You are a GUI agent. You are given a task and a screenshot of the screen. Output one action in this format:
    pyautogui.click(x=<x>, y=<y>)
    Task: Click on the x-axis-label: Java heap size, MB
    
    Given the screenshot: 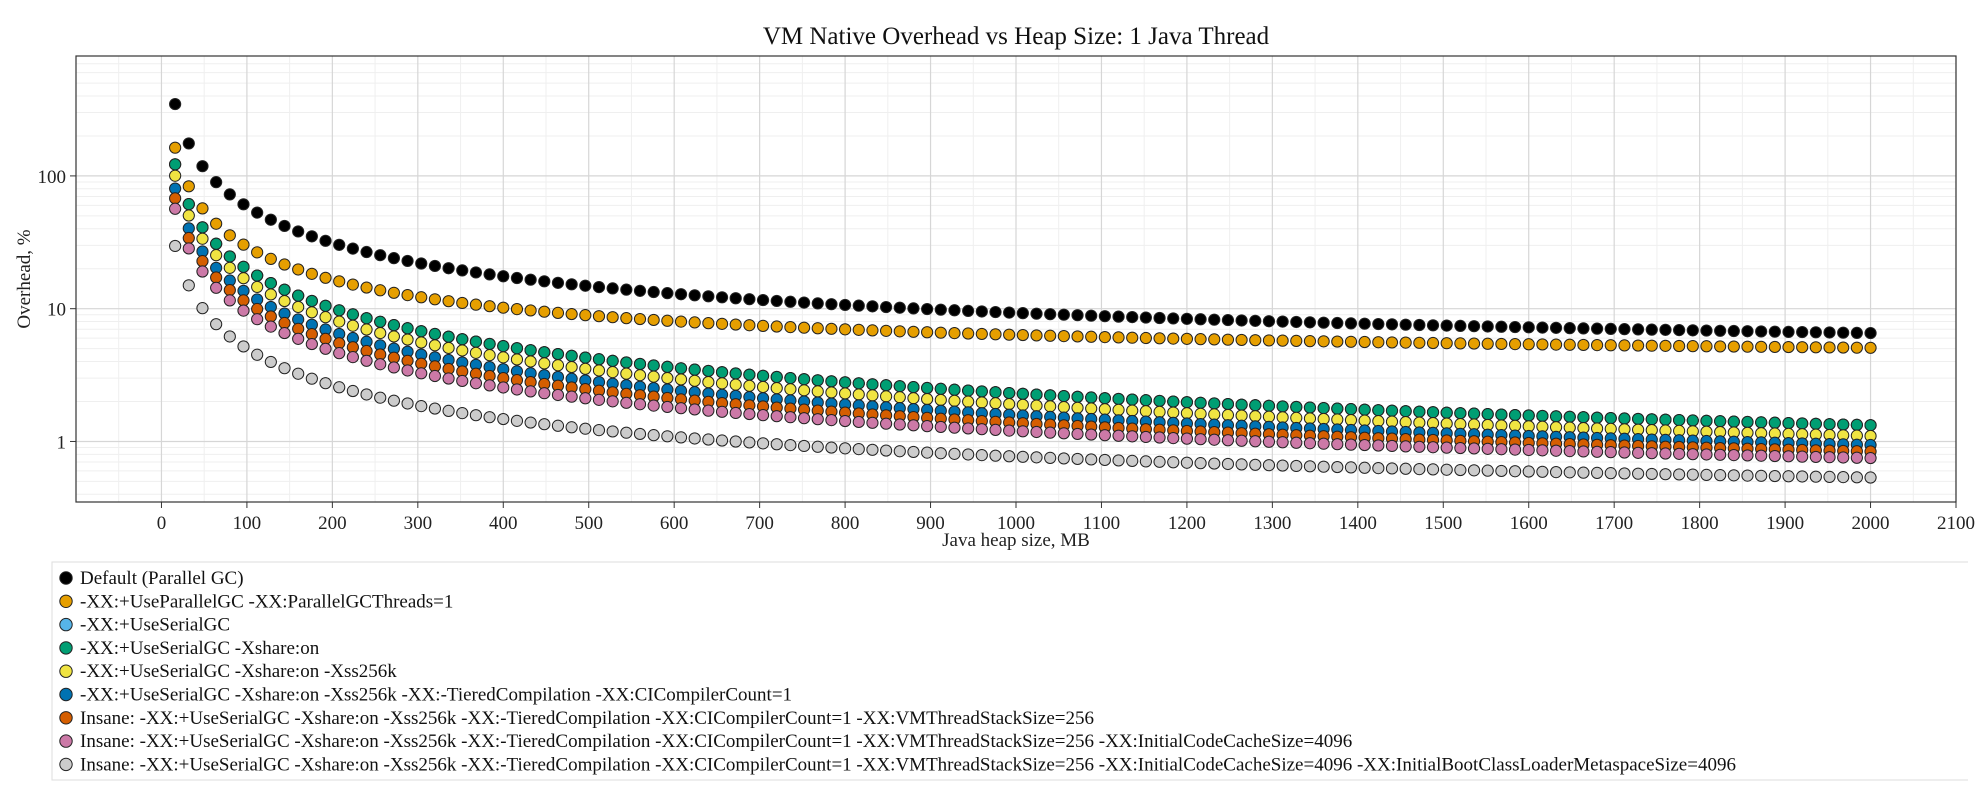 What is the action you would take?
    pyautogui.click(x=1016, y=540)
    